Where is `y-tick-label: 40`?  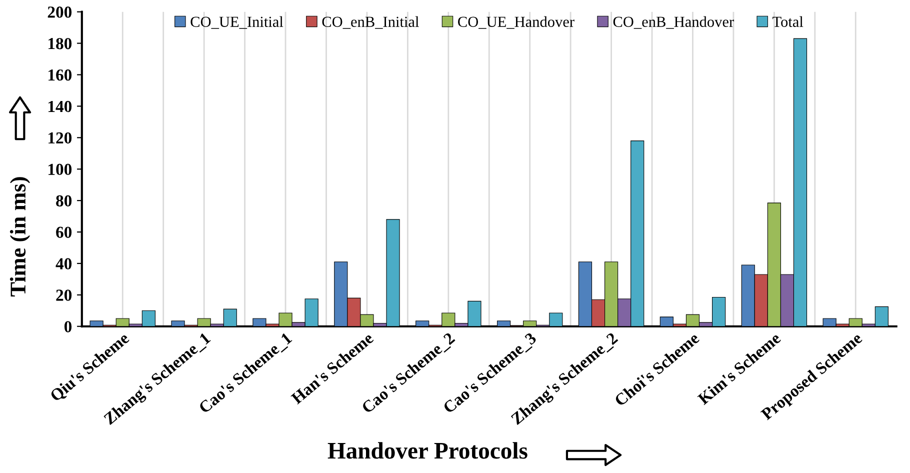 y-tick-label: 40 is located at coordinates (64, 264).